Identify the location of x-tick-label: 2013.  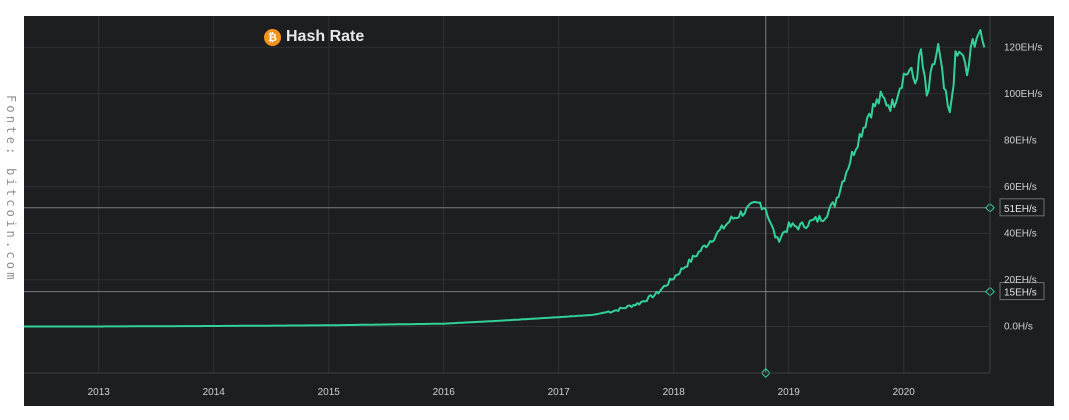
(99, 392).